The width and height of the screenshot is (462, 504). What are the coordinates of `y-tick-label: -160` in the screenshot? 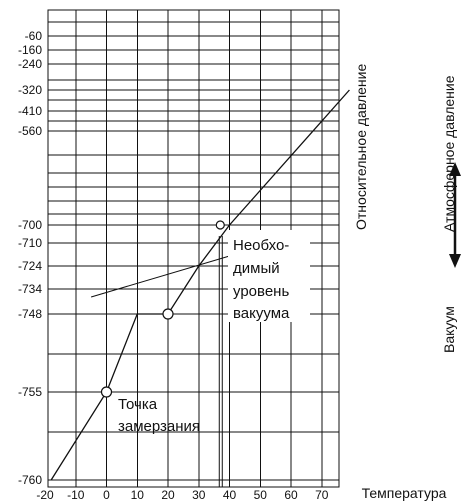 It's located at (30, 50).